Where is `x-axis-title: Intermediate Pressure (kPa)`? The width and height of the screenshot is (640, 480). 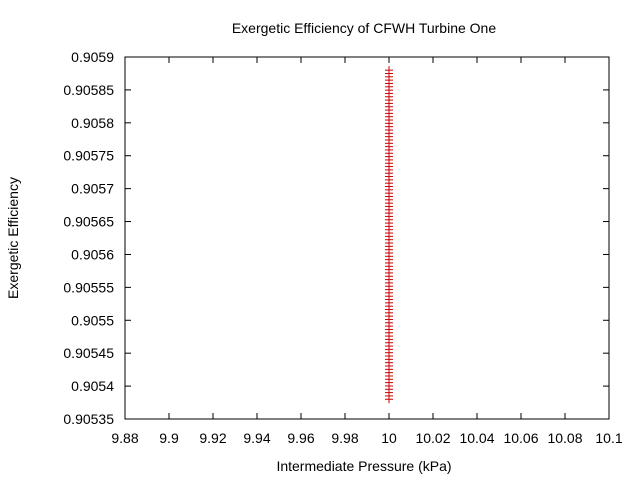 x-axis-title: Intermediate Pressure (kPa) is located at coordinates (363, 466).